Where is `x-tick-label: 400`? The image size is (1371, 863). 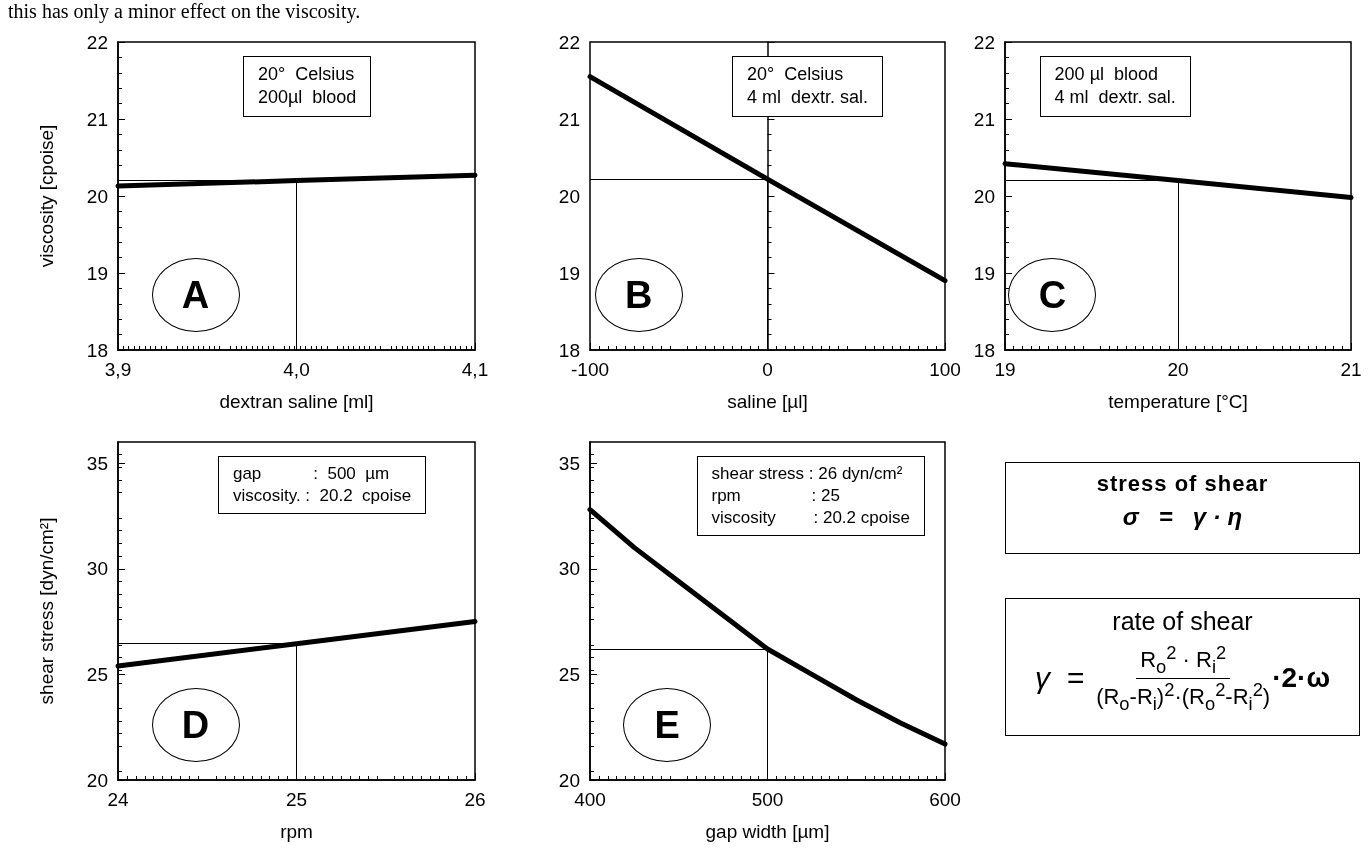
x-tick-label: 400 is located at coordinates (590, 799).